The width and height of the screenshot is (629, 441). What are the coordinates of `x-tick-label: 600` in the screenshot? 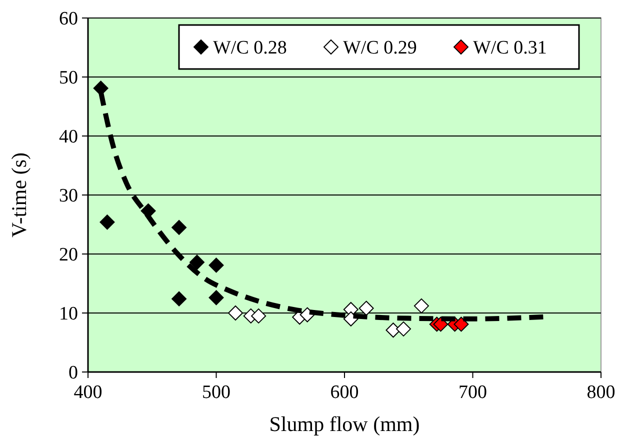 It's located at (344, 392).